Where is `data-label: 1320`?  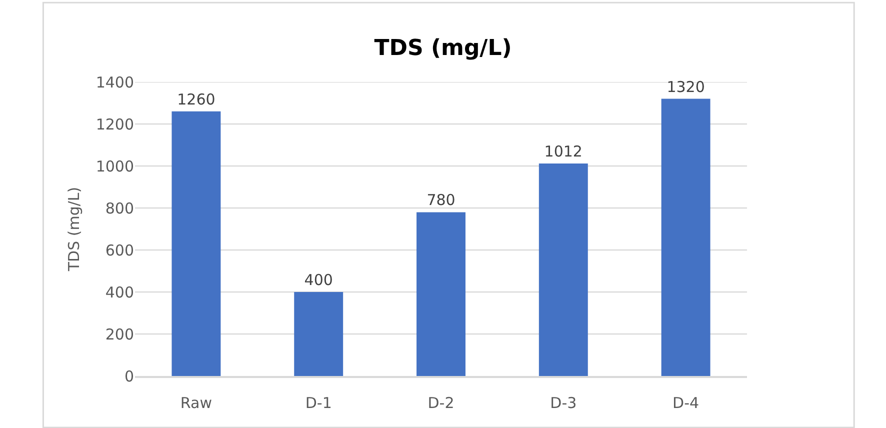
data-label: 1320 is located at coordinates (685, 87).